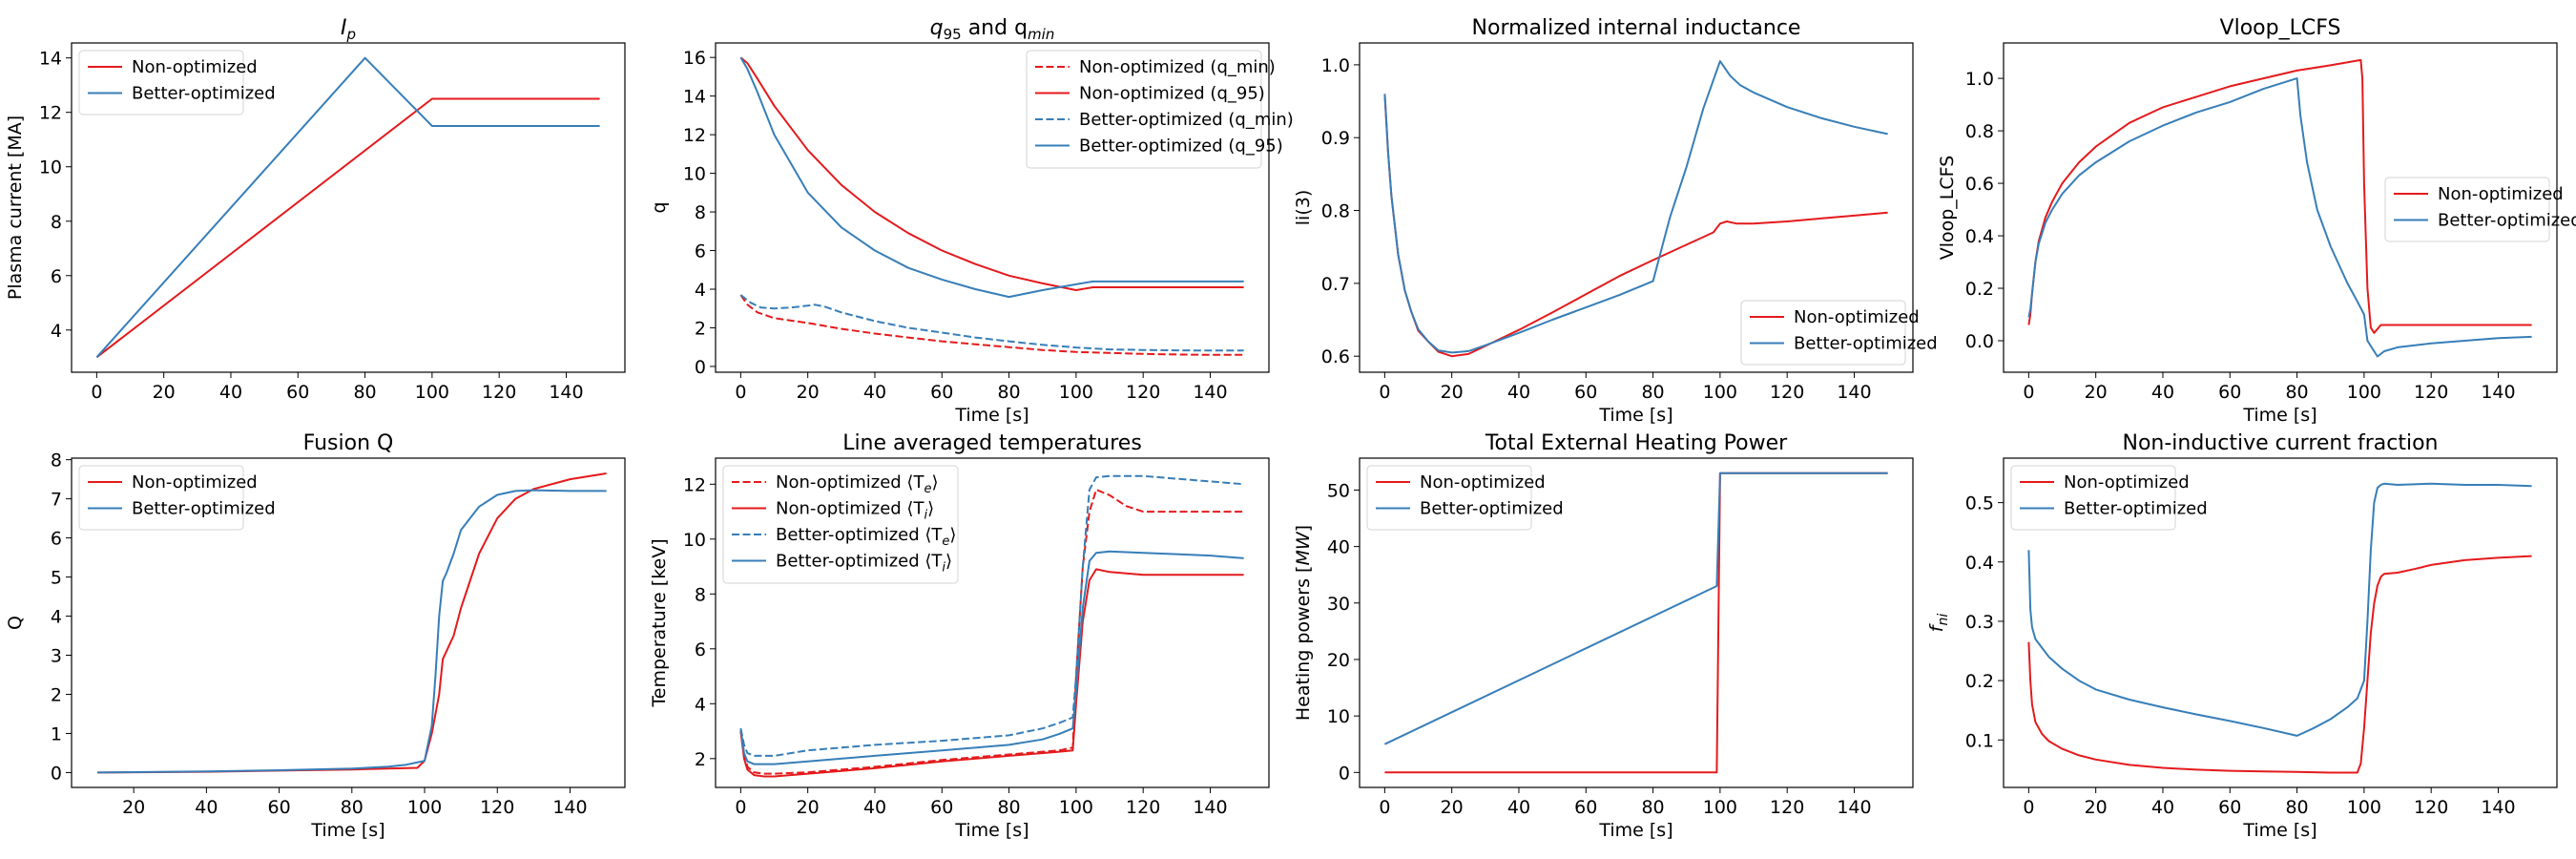  Describe the element at coordinates (1338, 660) in the screenshot. I see `y-tick-label: 20` at that location.